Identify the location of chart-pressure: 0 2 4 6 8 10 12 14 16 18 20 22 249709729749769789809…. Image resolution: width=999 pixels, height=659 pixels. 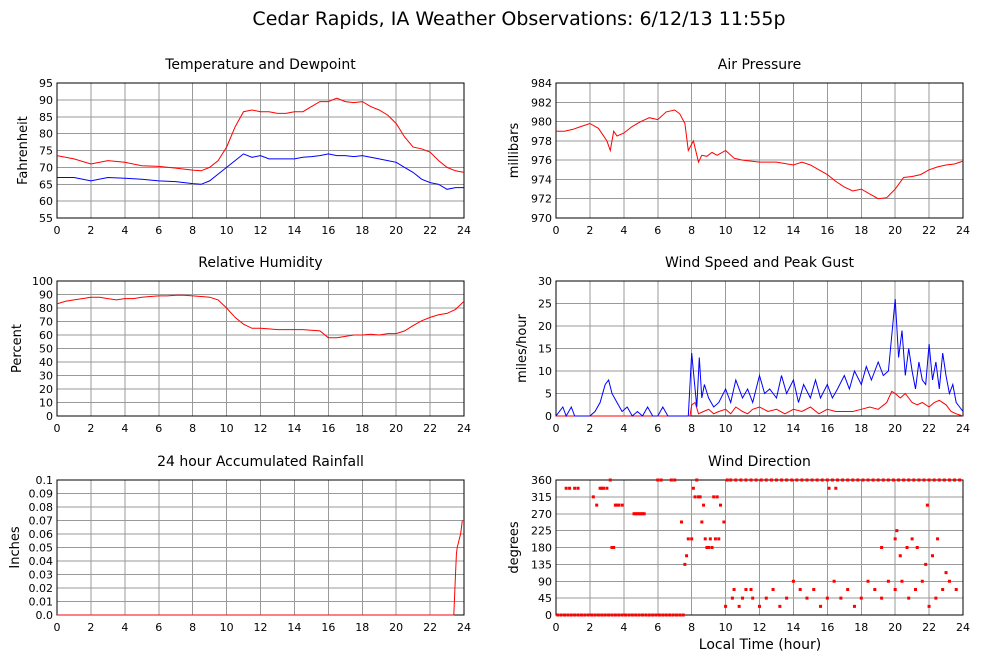
(738, 147).